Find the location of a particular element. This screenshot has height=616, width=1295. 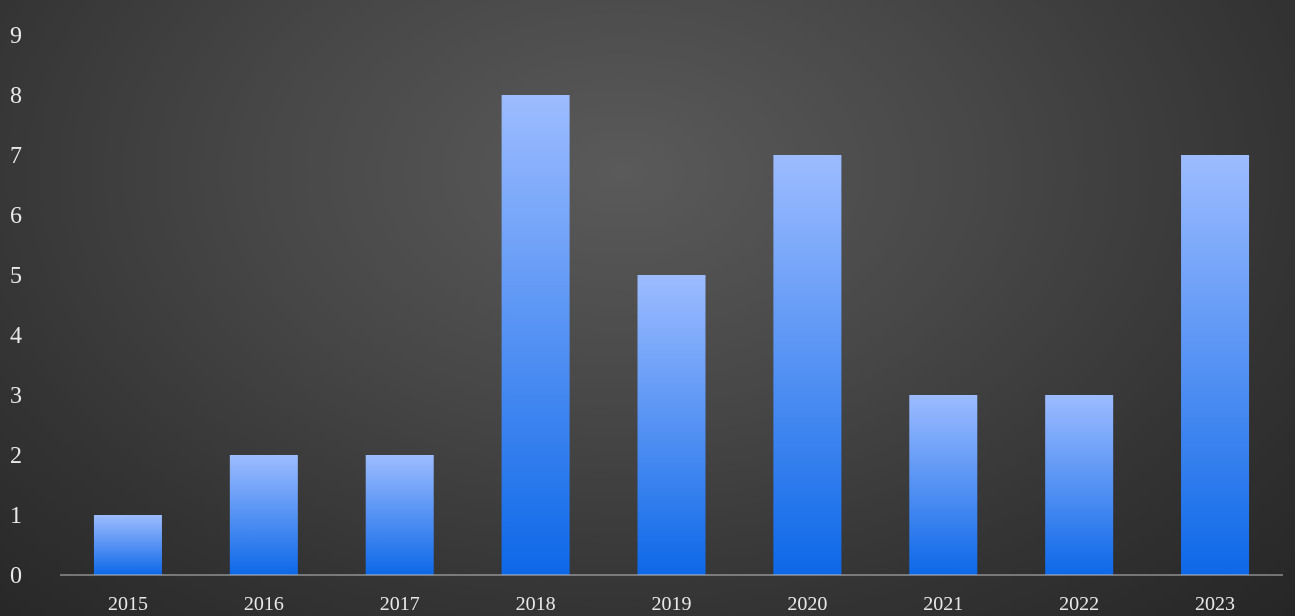

y-tick-label-2: 2 is located at coordinates (16, 456).